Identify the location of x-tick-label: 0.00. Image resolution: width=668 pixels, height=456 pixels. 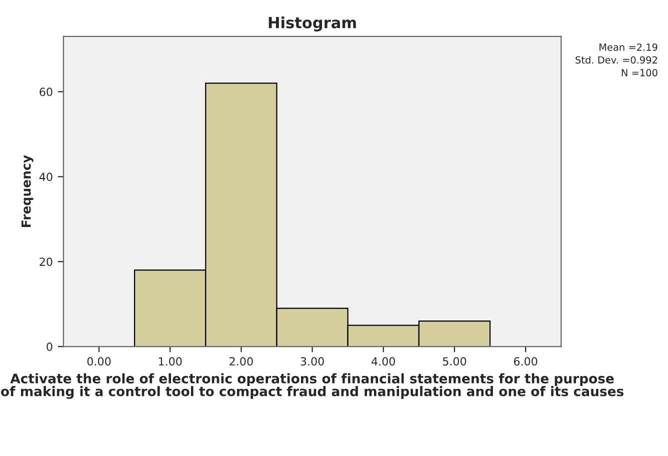
(99, 361).